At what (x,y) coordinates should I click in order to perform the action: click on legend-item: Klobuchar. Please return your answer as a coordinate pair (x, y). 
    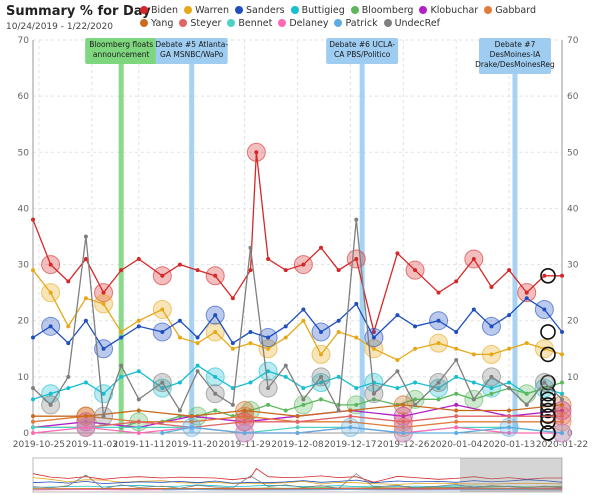
    Looking at the image, I should click on (448, 10).